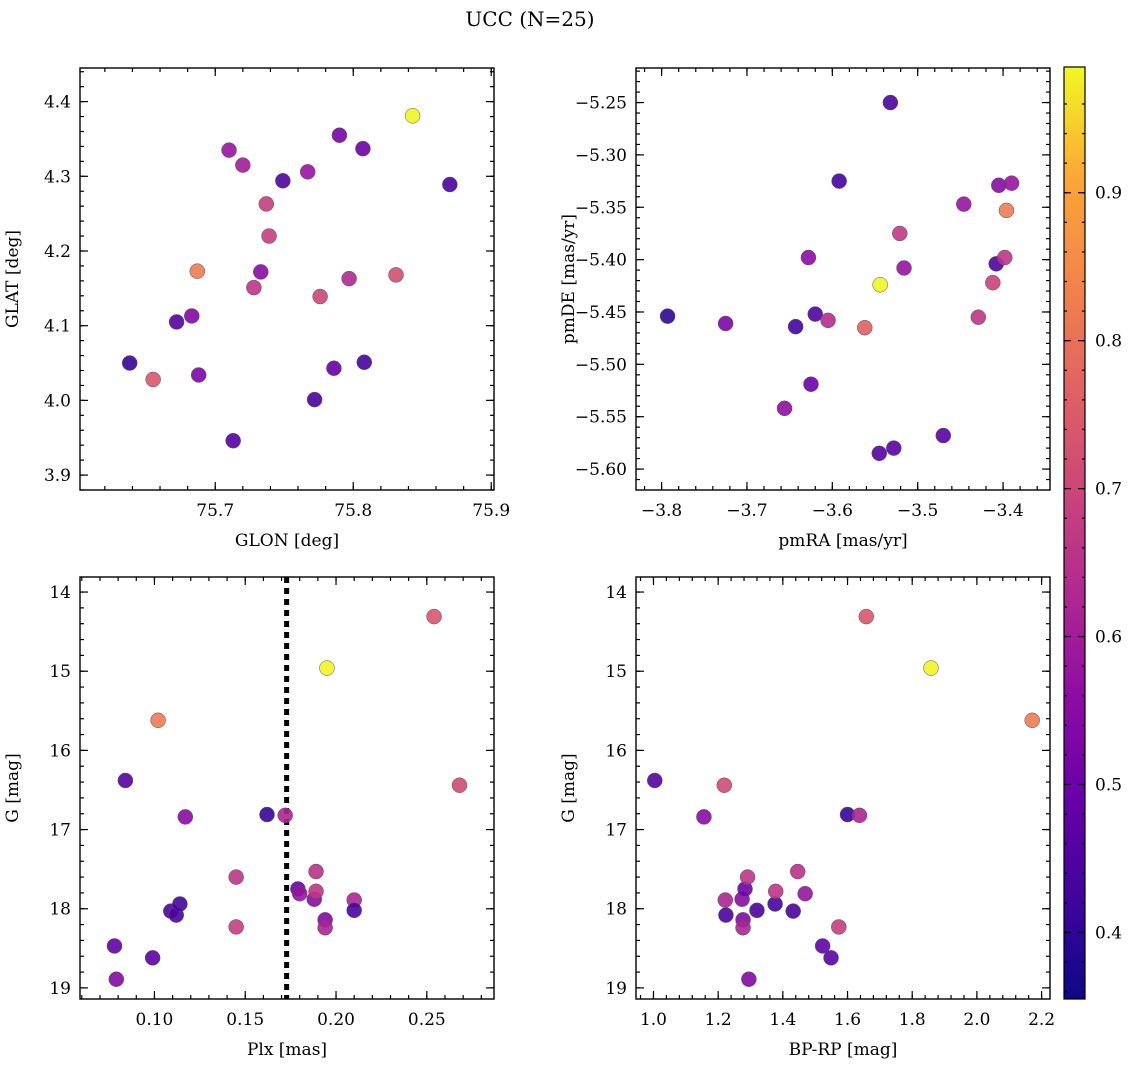 The image size is (1136, 1071). Describe the element at coordinates (1108, 785) in the screenshot. I see `colorbar-tick-label: 0.5` at that location.